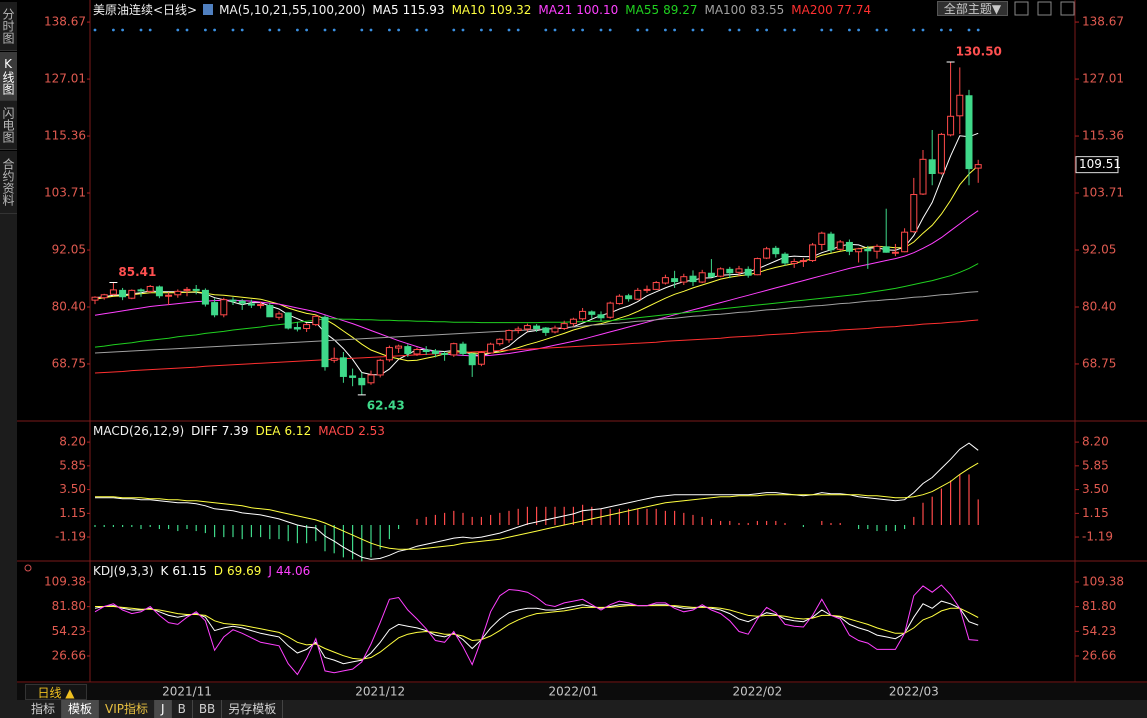  Describe the element at coordinates (597, 10) in the screenshot. I see `legend-value: 100.10` at that location.